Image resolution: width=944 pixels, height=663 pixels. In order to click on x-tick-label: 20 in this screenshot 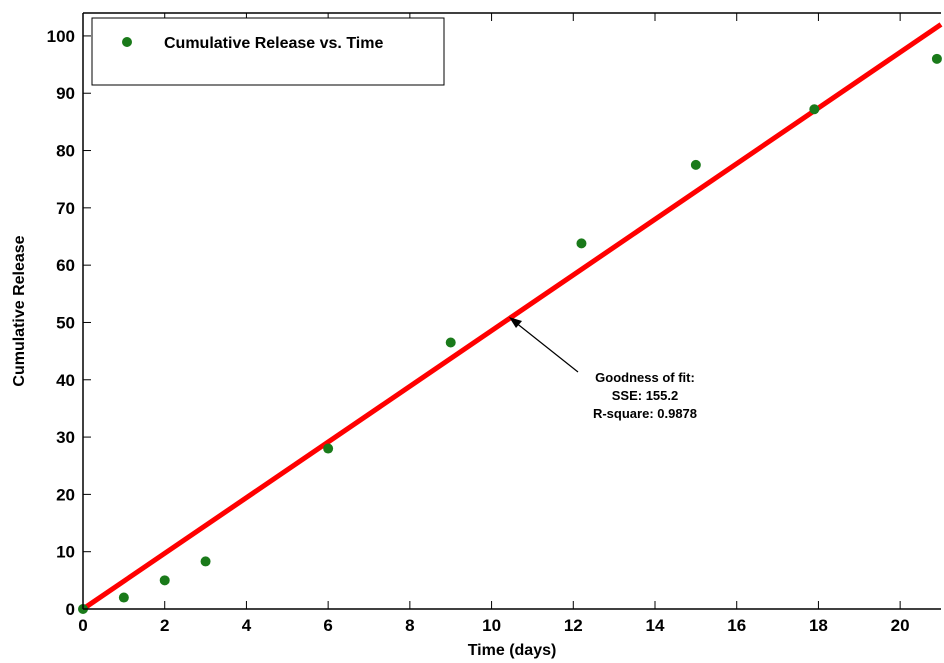, I will do `click(900, 625)`.